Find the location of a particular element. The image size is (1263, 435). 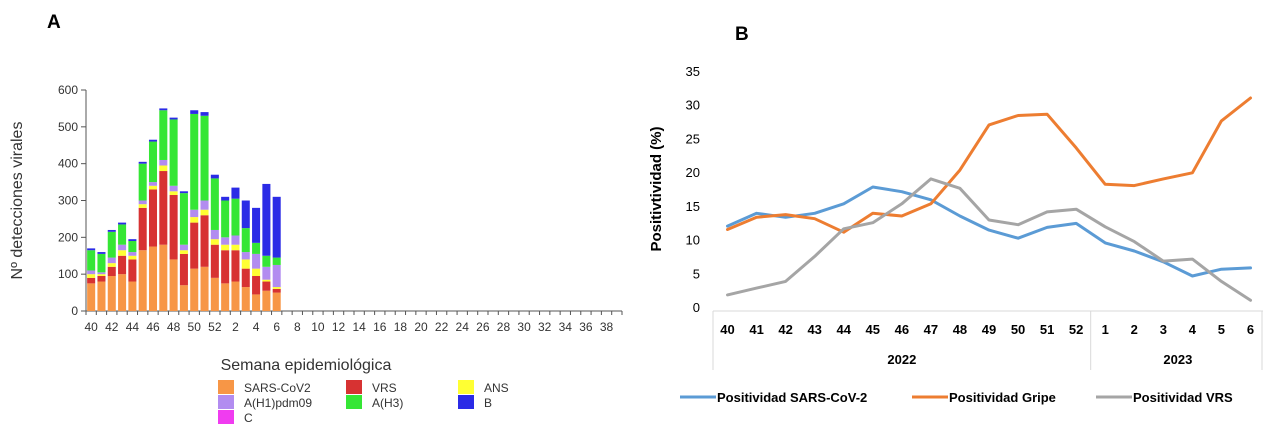

legend-label-ans: ANS is located at coordinates (496, 388).